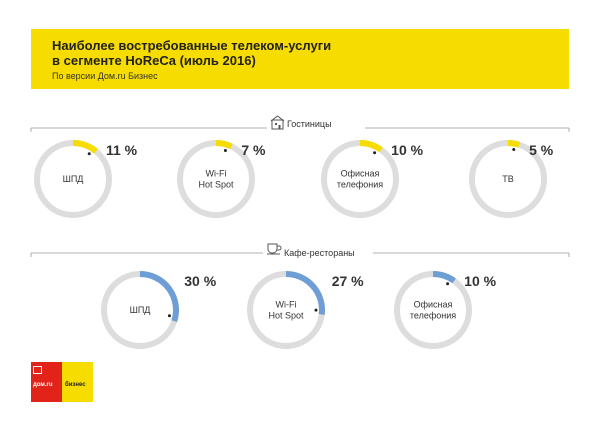  I want to click on brand-logo: дом.ru бизнес, so click(62, 382).